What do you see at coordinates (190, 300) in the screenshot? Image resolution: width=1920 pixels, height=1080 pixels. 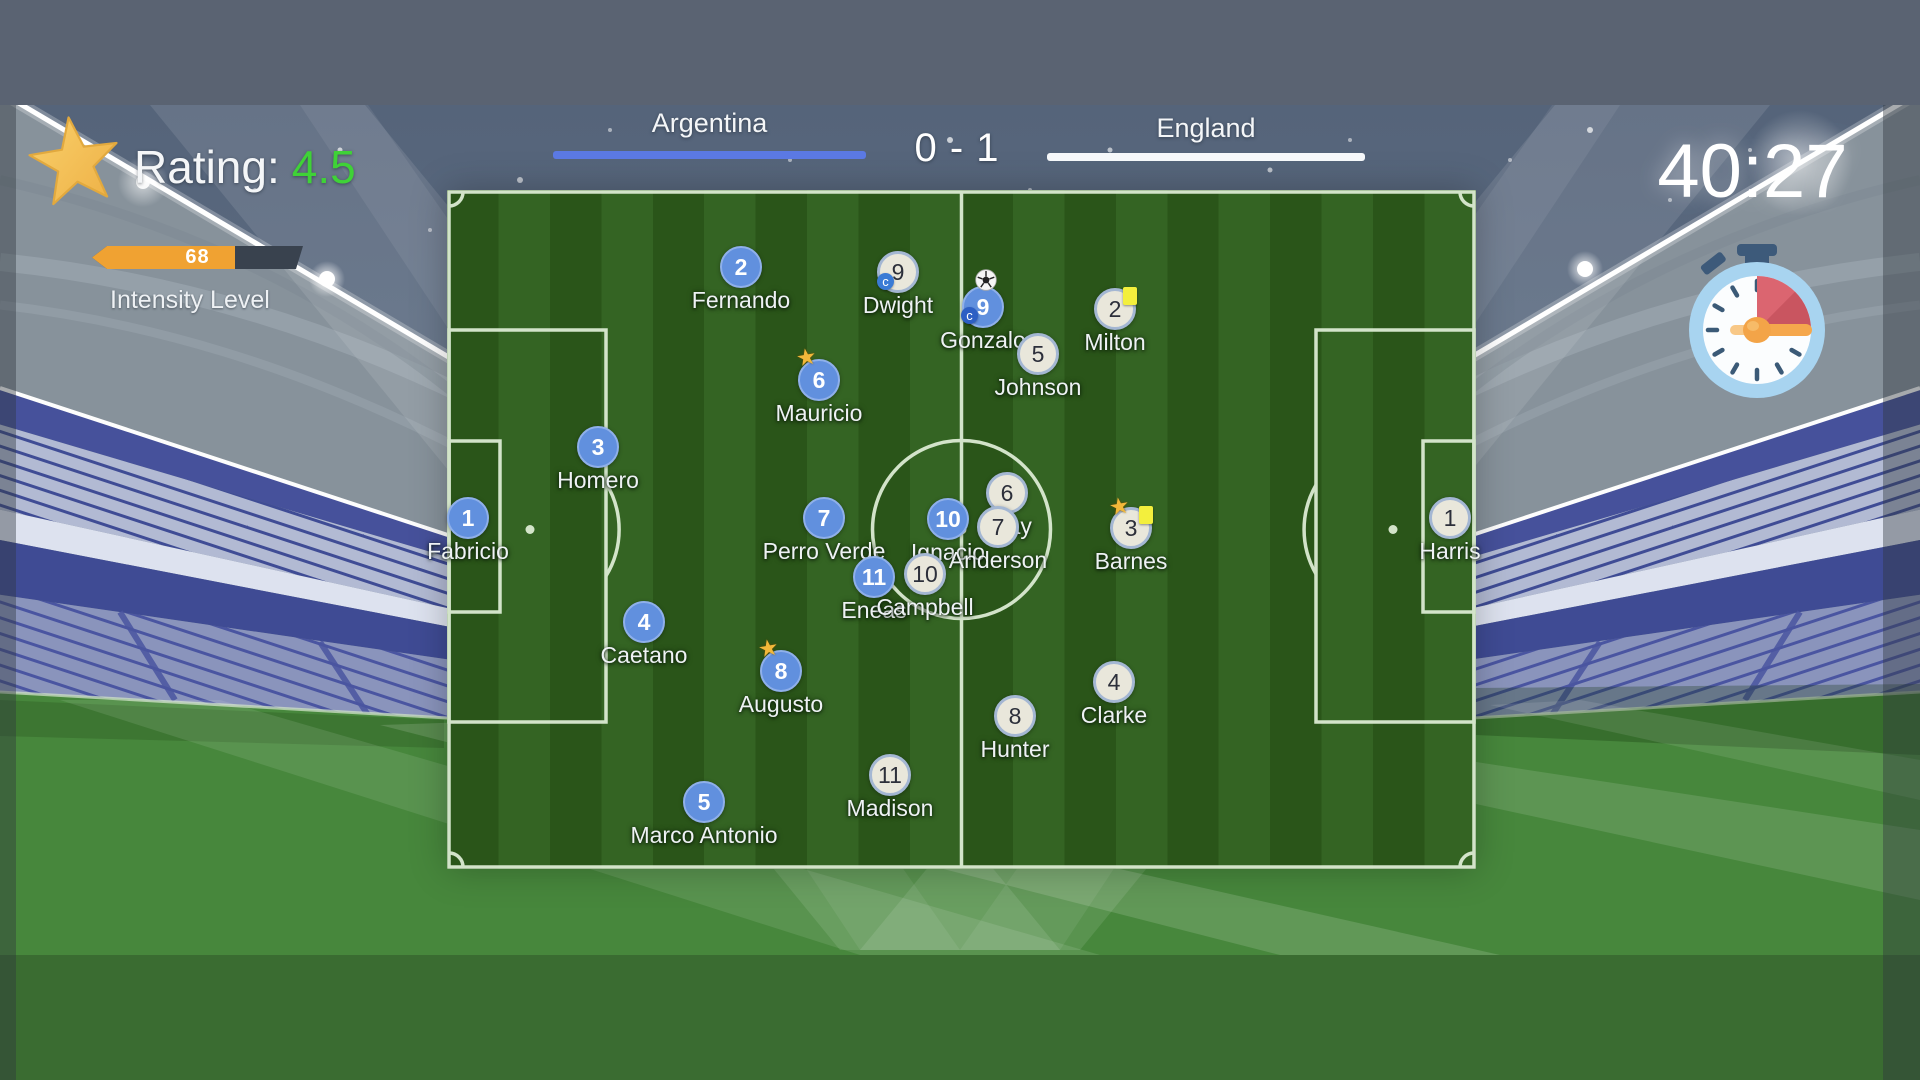 I see `intensity-label: Intensity Level` at bounding box center [190, 300].